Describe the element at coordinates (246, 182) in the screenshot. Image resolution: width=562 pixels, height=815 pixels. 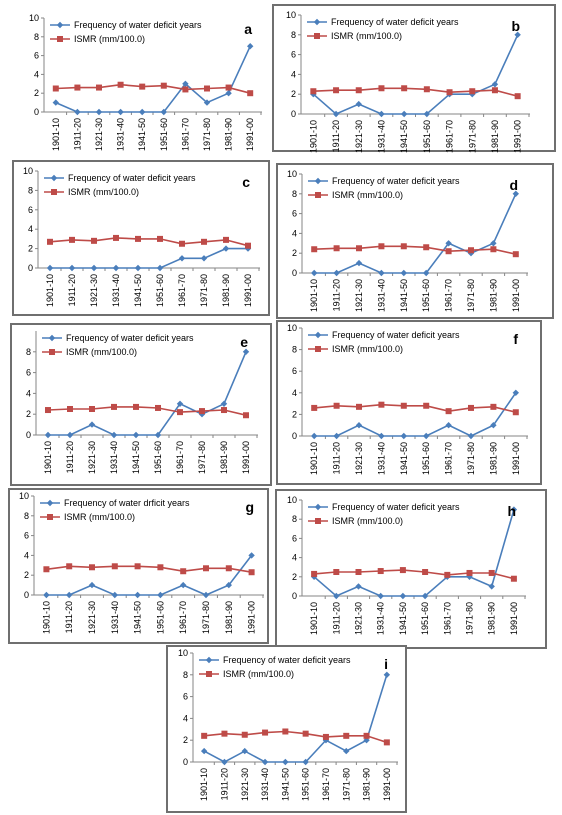
I see `panel-letter: c` at that location.